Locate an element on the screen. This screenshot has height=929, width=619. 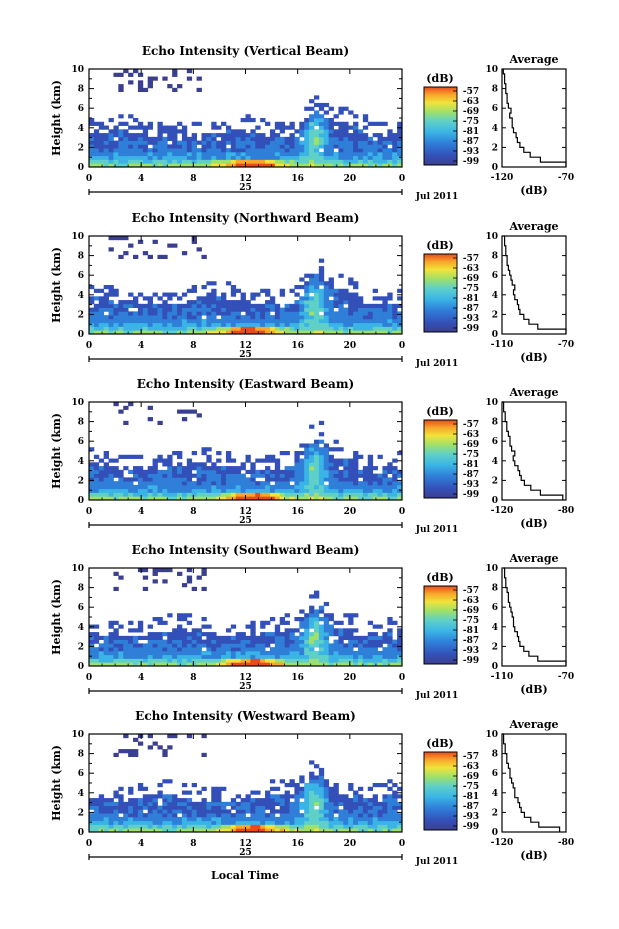
average-y-tick-label: 0 is located at coordinates (495, 335).